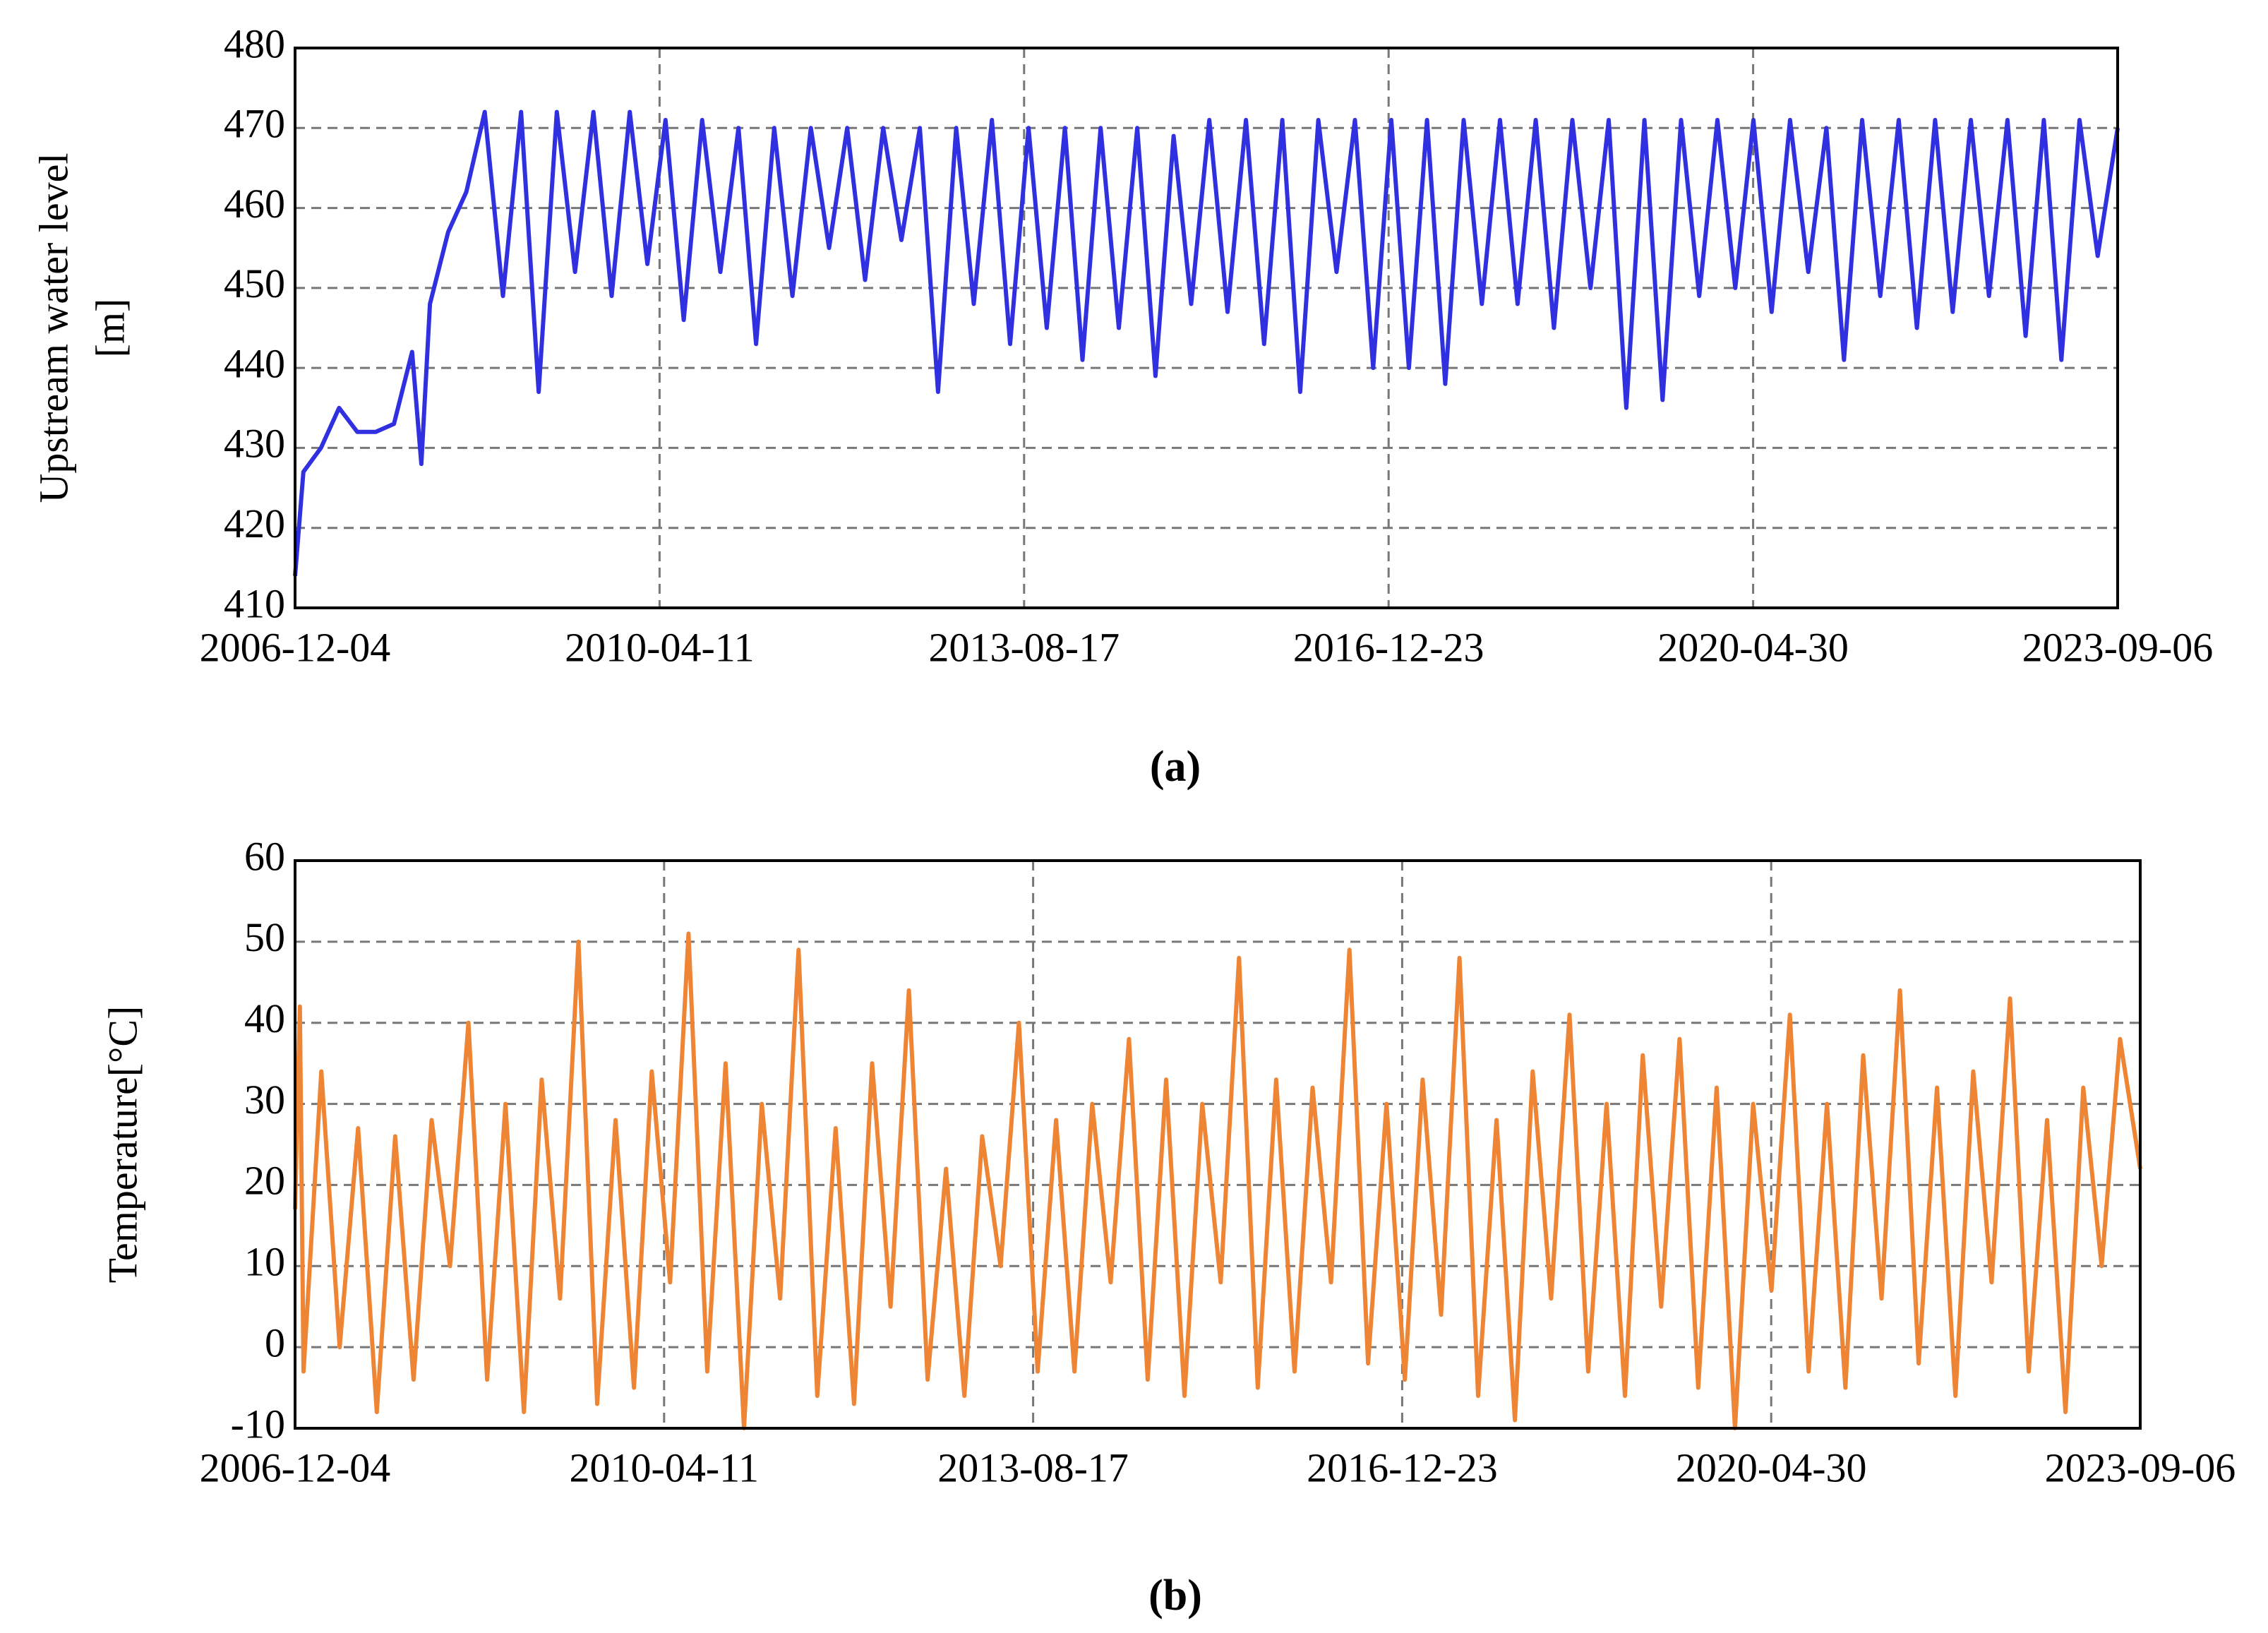 This screenshot has width=2268, height=1633. Describe the element at coordinates (1176, 767) in the screenshot. I see `caption: (a)` at that location.